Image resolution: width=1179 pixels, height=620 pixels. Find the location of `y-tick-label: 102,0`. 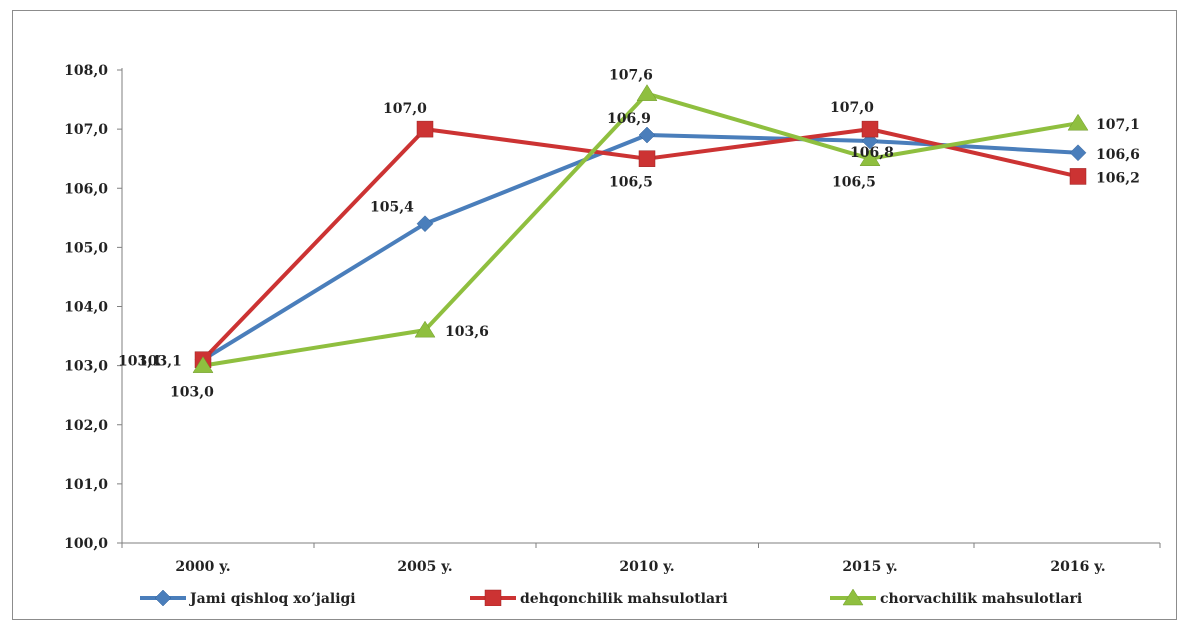

y-tick-label: 102,0 is located at coordinates (86, 426).